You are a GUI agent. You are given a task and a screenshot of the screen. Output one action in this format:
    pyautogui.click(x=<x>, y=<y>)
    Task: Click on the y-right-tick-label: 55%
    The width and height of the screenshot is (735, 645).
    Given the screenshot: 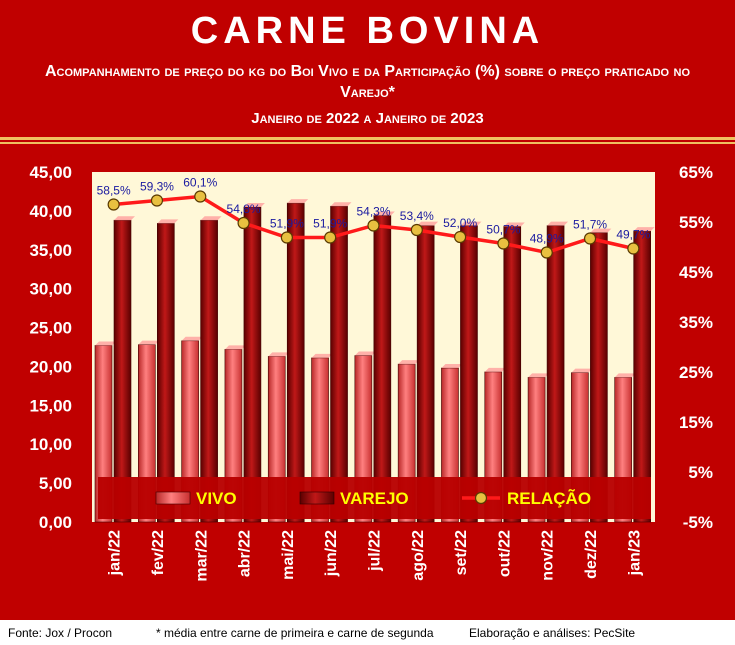 What is the action you would take?
    pyautogui.click(x=696, y=222)
    